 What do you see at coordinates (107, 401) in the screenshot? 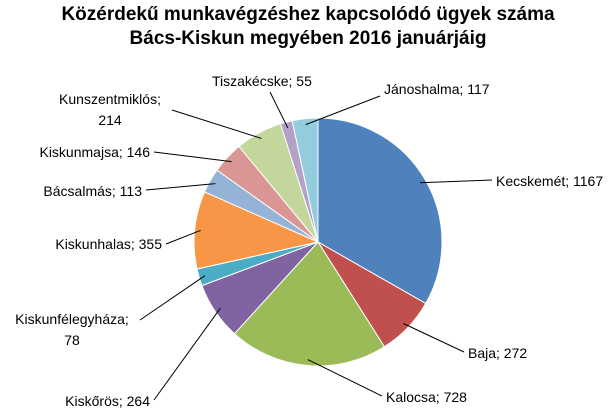
I see `data-label: Kiskőrös; 264` at bounding box center [107, 401].